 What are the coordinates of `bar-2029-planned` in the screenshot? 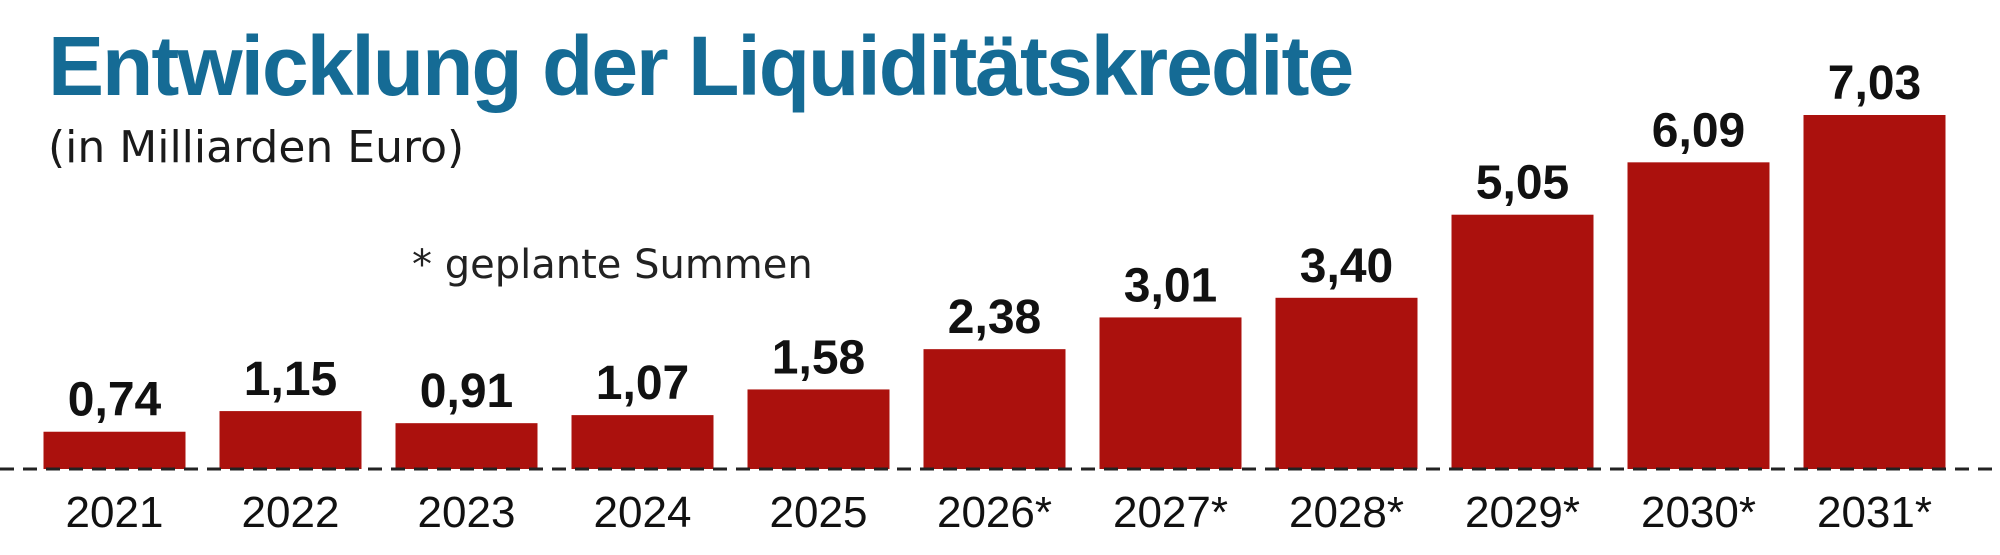 It's located at (1522, 341).